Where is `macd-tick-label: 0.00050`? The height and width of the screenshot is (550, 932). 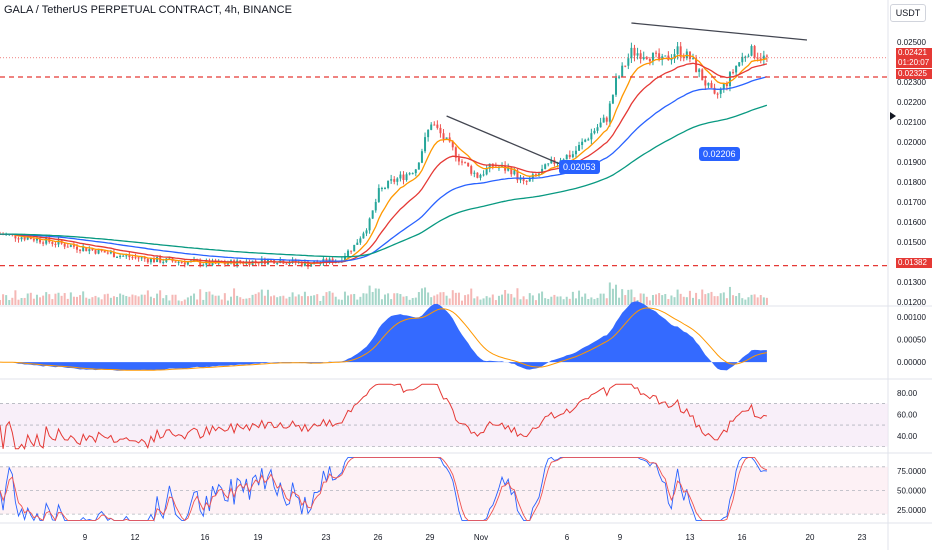
macd-tick-label: 0.00050 is located at coordinates (911, 339).